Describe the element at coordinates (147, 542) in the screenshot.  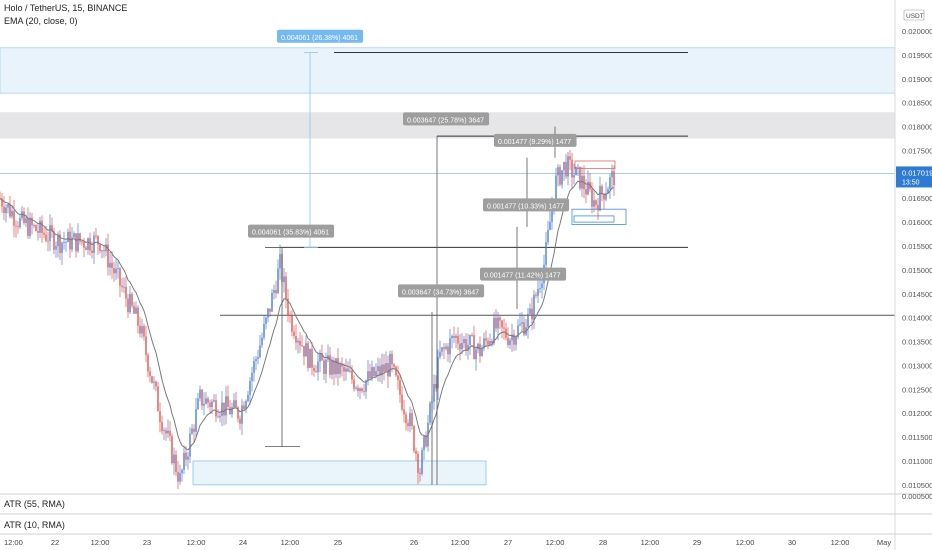
I see `time-tick-label: 23` at that location.